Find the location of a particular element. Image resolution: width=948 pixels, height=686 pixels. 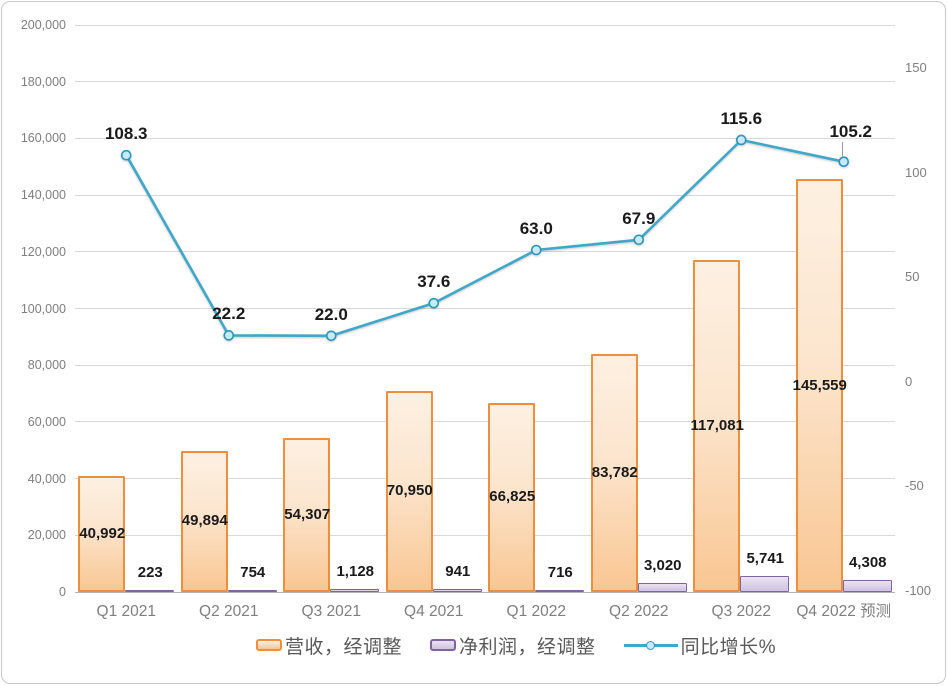

y-axis-label: 100,000 is located at coordinates (43, 308).